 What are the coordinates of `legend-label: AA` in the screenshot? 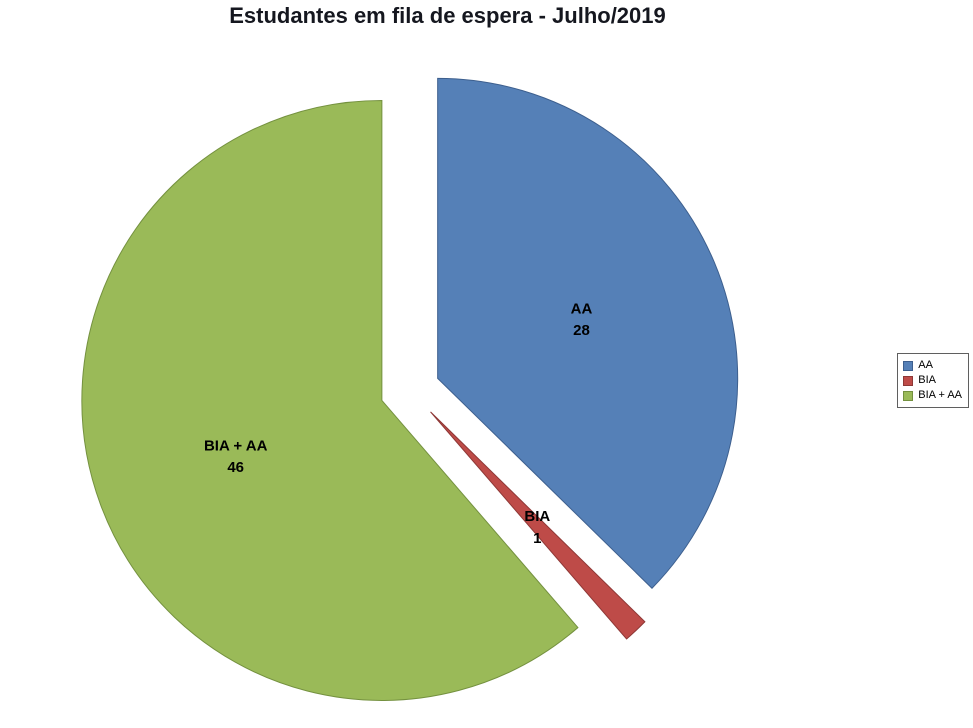 It's located at (925, 365).